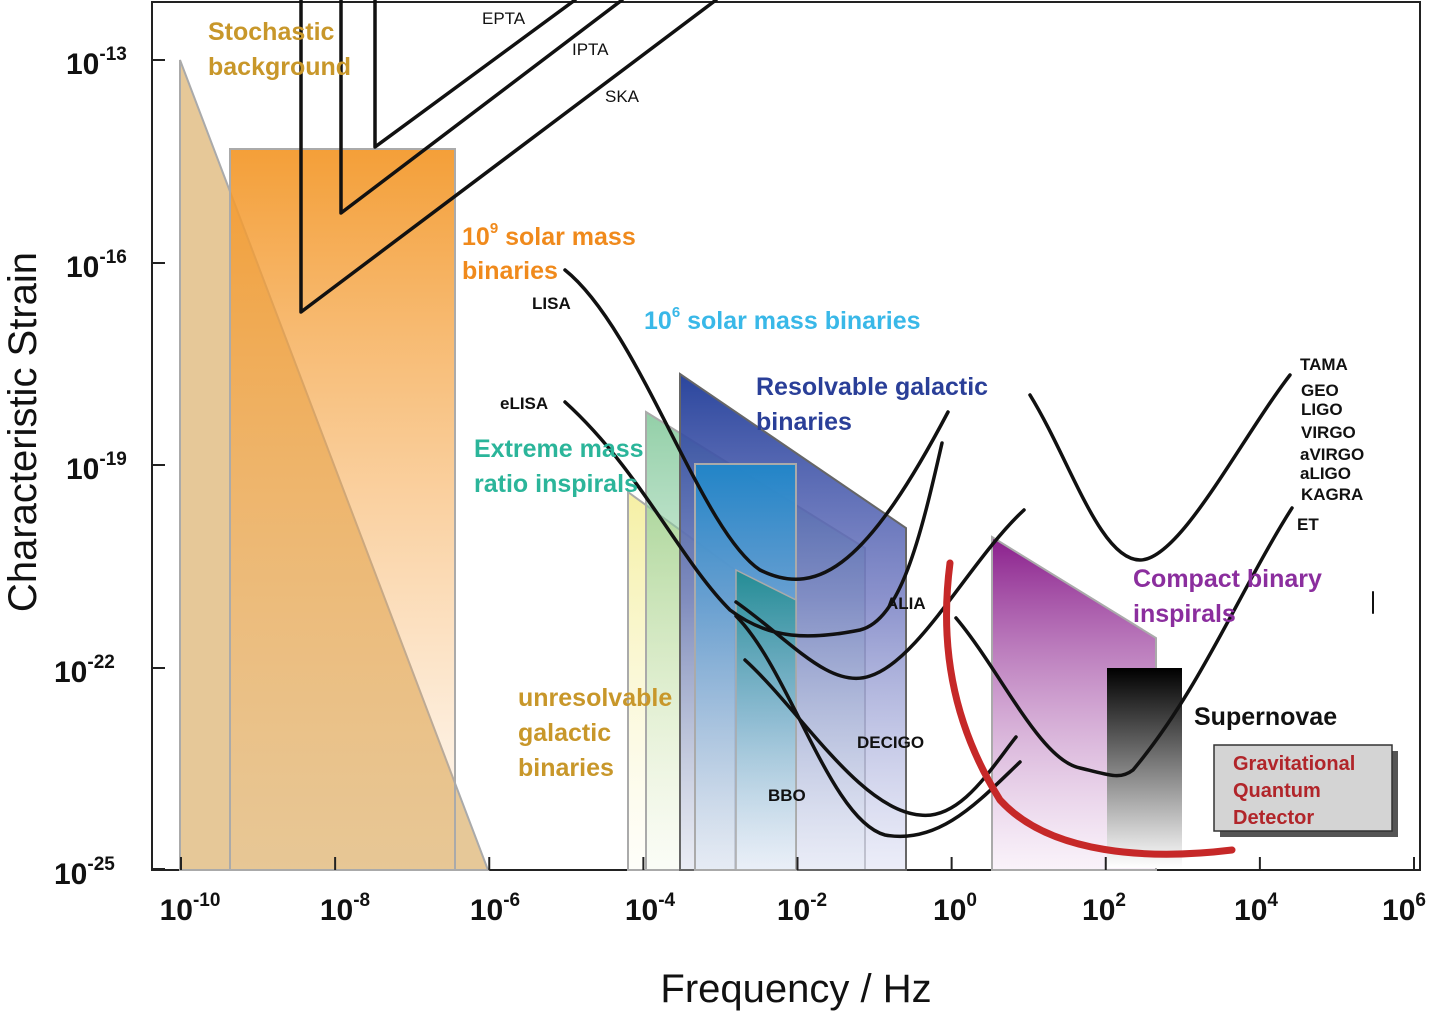 Image resolution: width=1435 pixels, height=1015 pixels. What do you see at coordinates (795, 989) in the screenshot?
I see `x-axis-title: Frequency / Hz` at bounding box center [795, 989].